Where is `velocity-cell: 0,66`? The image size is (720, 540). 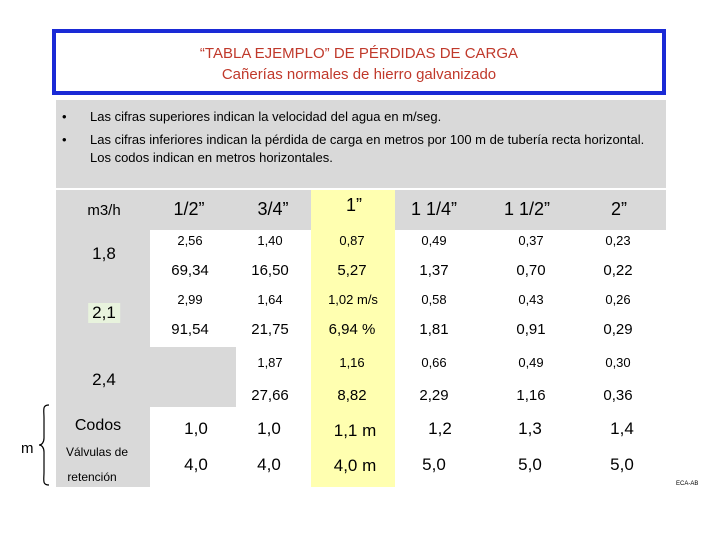 velocity-cell: 0,66 is located at coordinates (434, 362).